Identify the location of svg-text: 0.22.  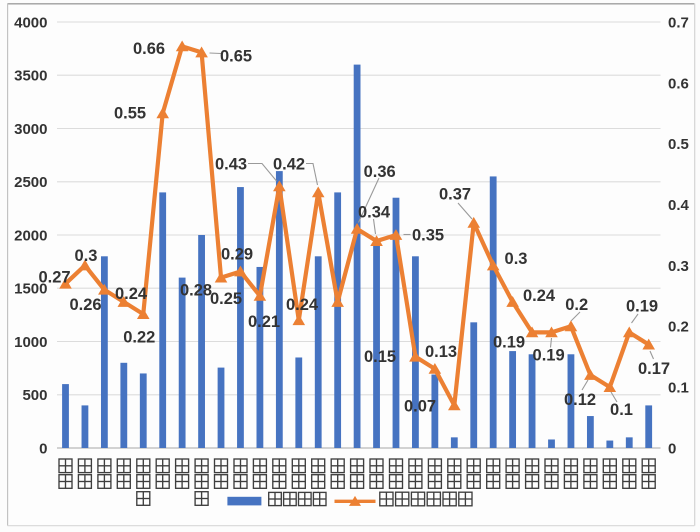
(139, 337).